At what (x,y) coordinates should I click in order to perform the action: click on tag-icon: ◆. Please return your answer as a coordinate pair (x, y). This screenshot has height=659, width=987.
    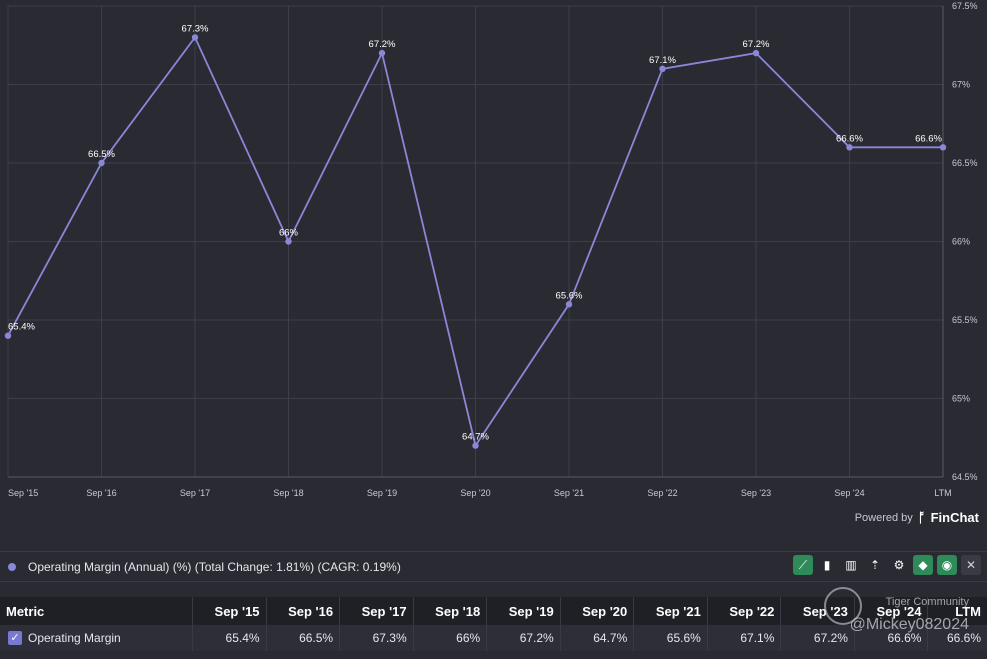
    Looking at the image, I should click on (923, 565).